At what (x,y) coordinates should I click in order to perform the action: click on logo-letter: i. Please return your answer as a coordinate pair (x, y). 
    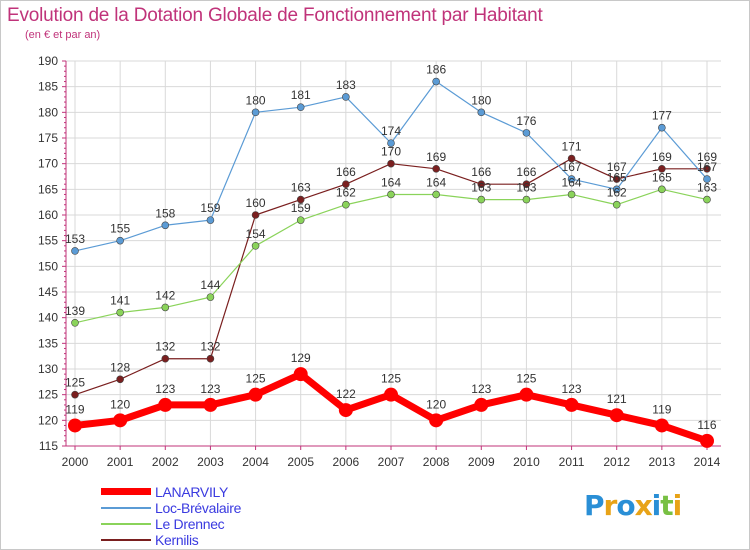
    Looking at the image, I should click on (677, 505).